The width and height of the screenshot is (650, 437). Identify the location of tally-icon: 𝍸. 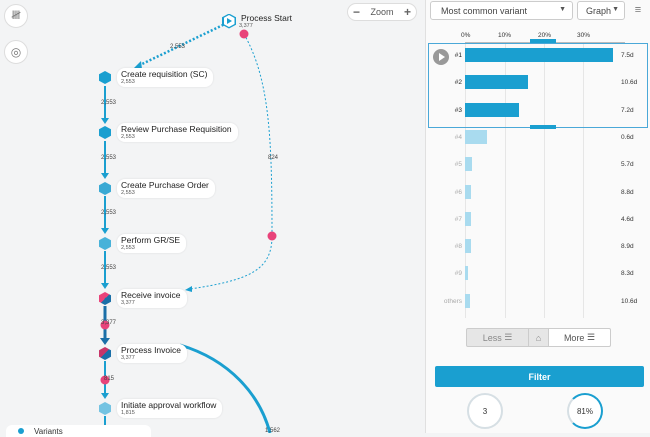
(16, 14).